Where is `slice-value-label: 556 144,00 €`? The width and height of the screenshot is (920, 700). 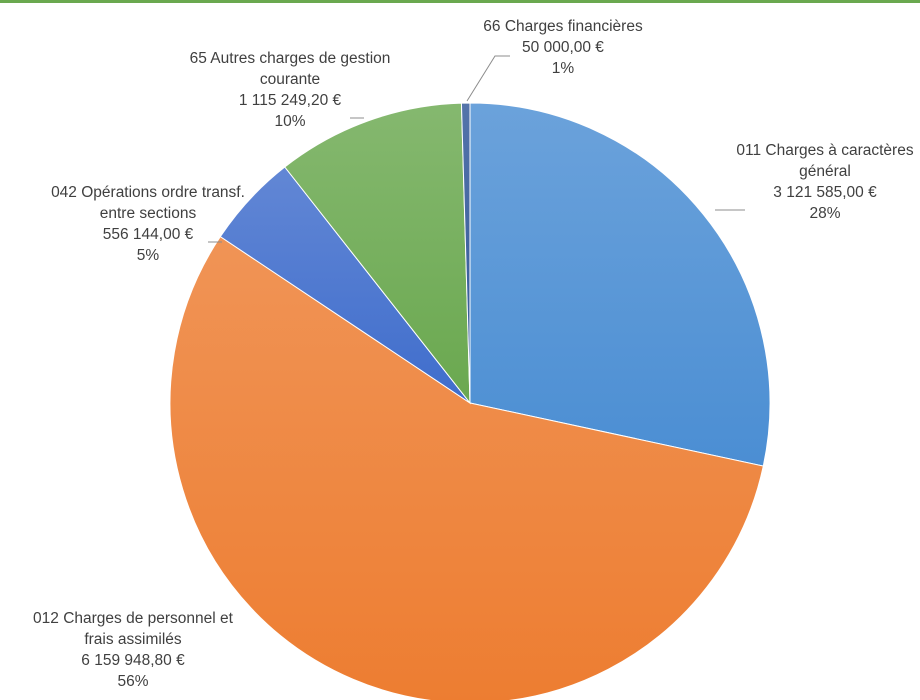
slice-value-label: 556 144,00 € is located at coordinates (148, 234).